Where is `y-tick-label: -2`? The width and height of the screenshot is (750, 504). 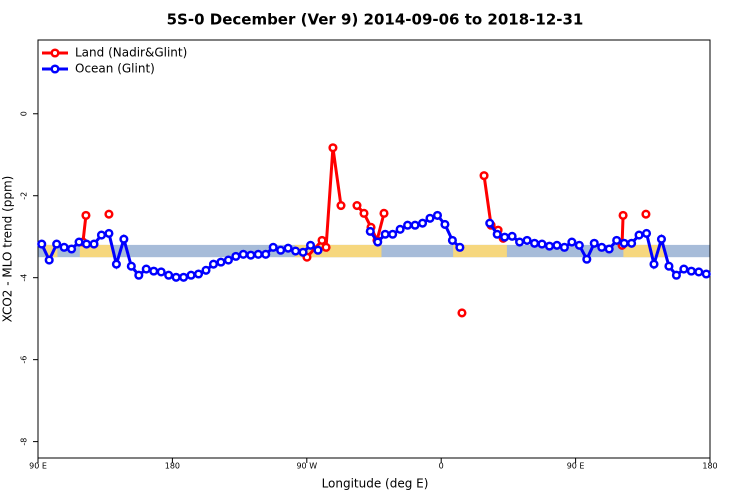 y-tick-label: -2 is located at coordinates (24, 196).